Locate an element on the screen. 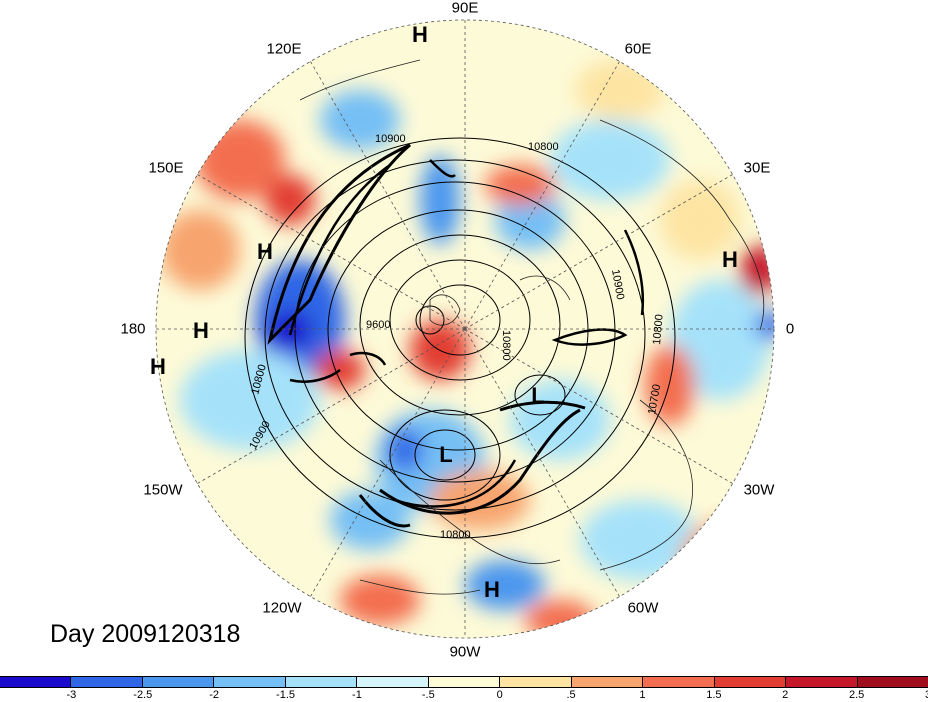 The width and height of the screenshot is (928, 702). colorbar-tick-label: 0 is located at coordinates (499, 695).